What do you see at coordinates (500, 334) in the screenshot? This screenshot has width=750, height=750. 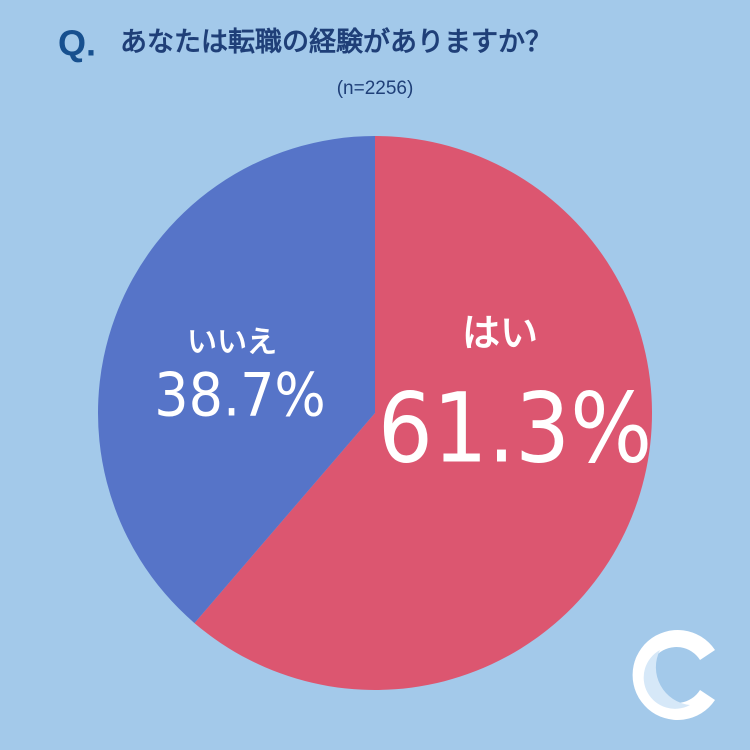 I see `category-label: はい` at bounding box center [500, 334].